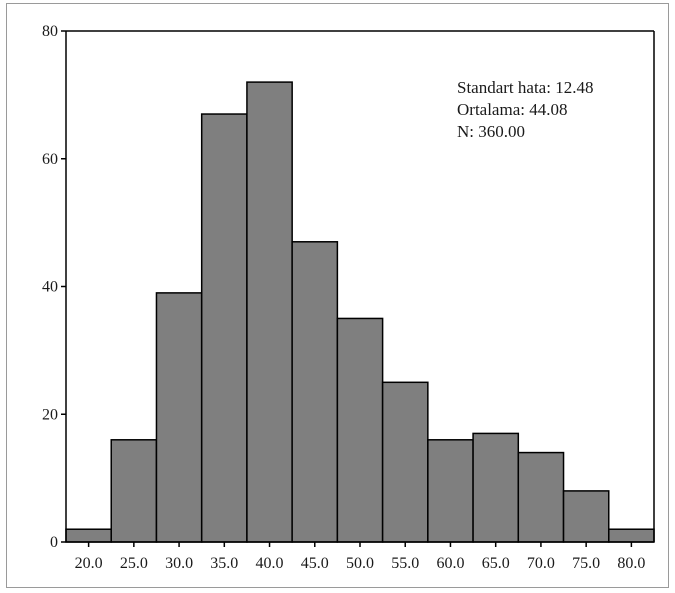 The image size is (675, 593). Describe the element at coordinates (525, 87) in the screenshot. I see `annotation-std-error: Standart hata: 12.48` at that location.